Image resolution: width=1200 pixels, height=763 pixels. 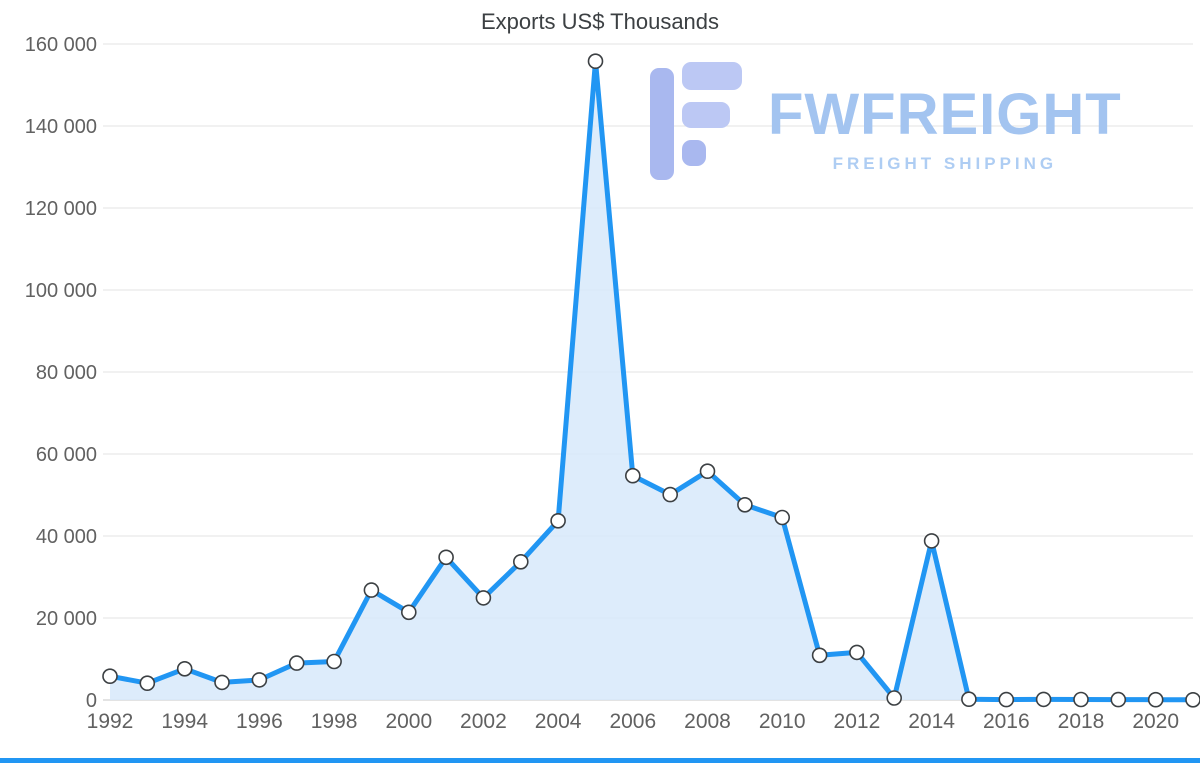 I want to click on x-tick-label: 2010, so click(x=782, y=721).